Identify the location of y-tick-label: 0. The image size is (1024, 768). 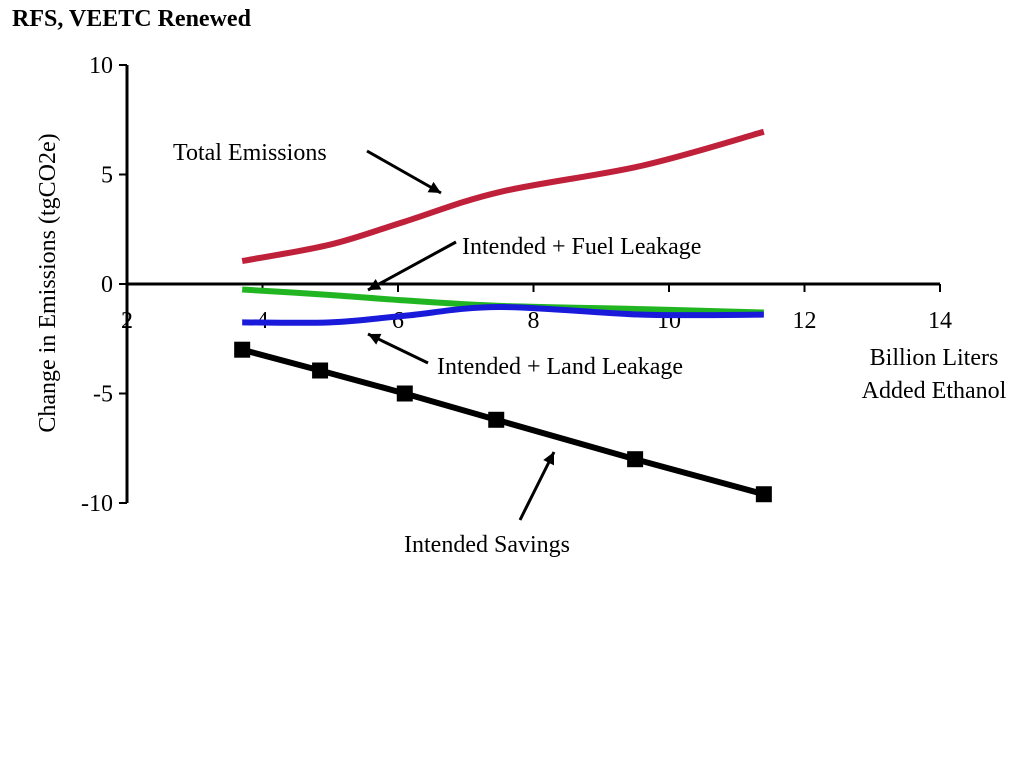
(107, 285).